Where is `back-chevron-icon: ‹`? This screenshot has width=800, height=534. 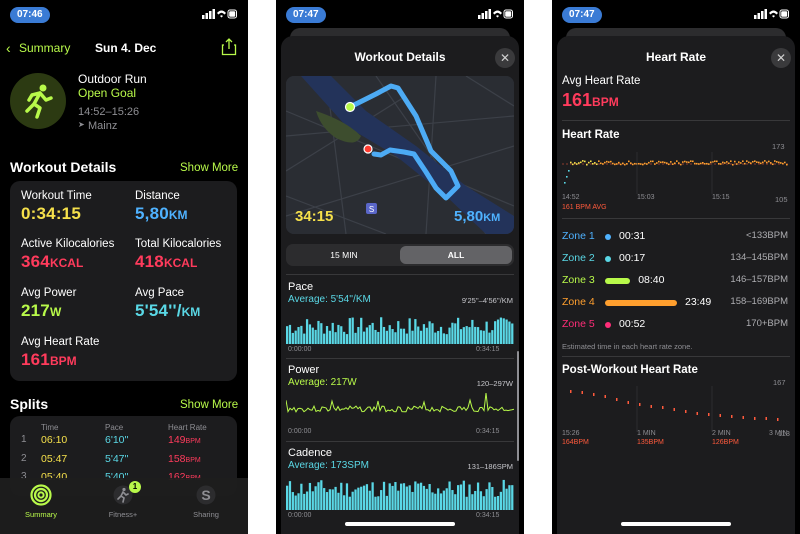
back-chevron-icon: ‹ is located at coordinates (8, 48).